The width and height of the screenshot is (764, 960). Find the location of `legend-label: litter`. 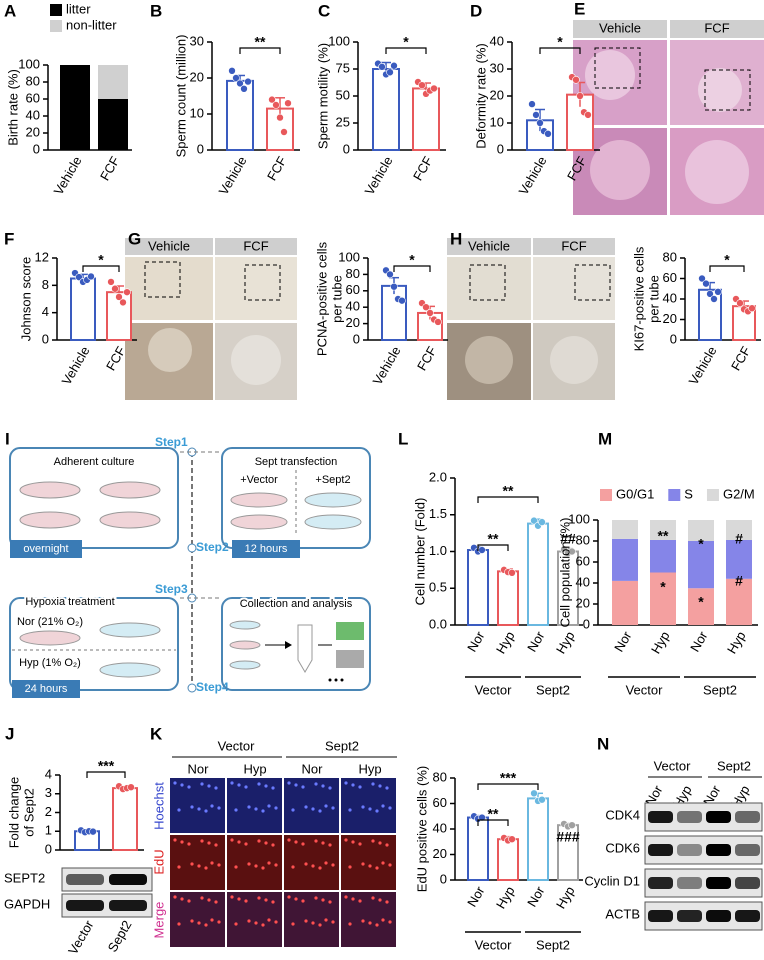

legend-label: litter is located at coordinates (78, 8).